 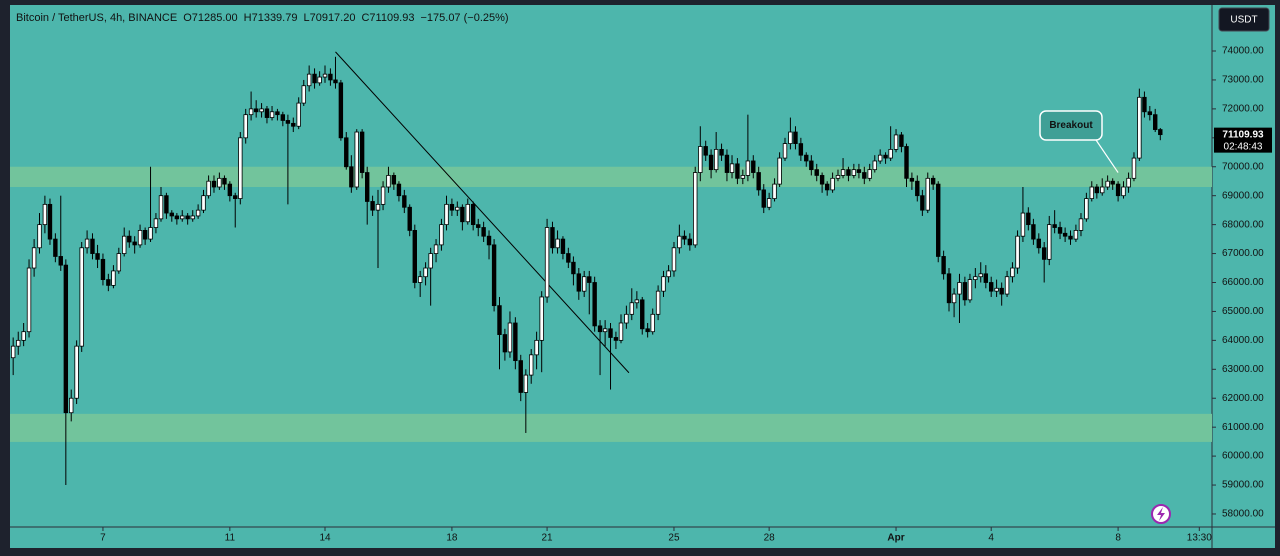 What do you see at coordinates (1243, 166) in the screenshot?
I see `y-tick-label: 70000.00` at bounding box center [1243, 166].